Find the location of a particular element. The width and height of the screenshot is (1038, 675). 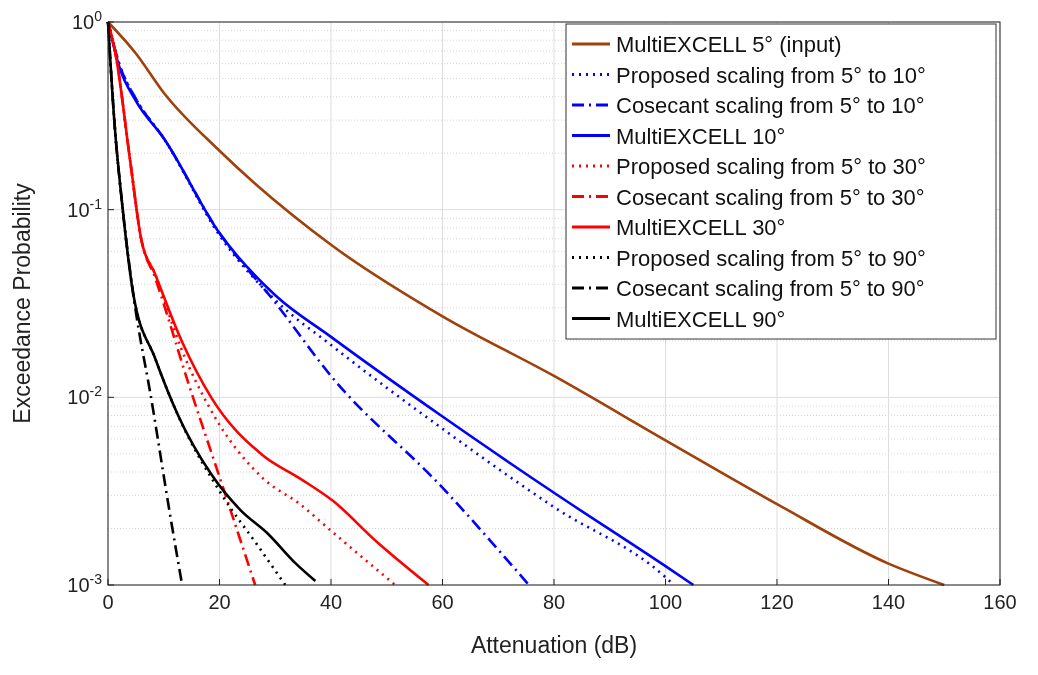

legend-label: MultiEXCELL 10° is located at coordinates (701, 136).